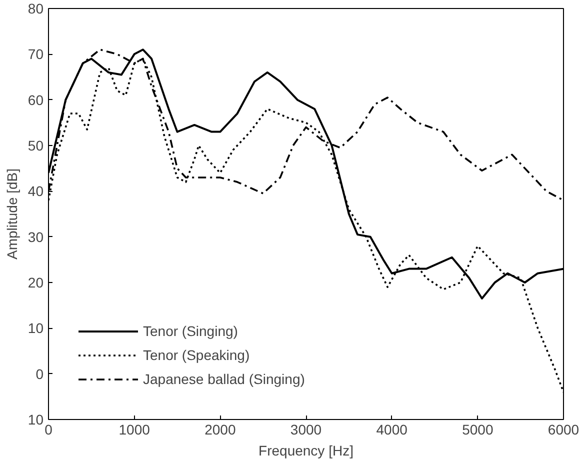 The image size is (585, 461). What do you see at coordinates (564, 430) in the screenshot?
I see `x-tick-label: 6000` at bounding box center [564, 430].